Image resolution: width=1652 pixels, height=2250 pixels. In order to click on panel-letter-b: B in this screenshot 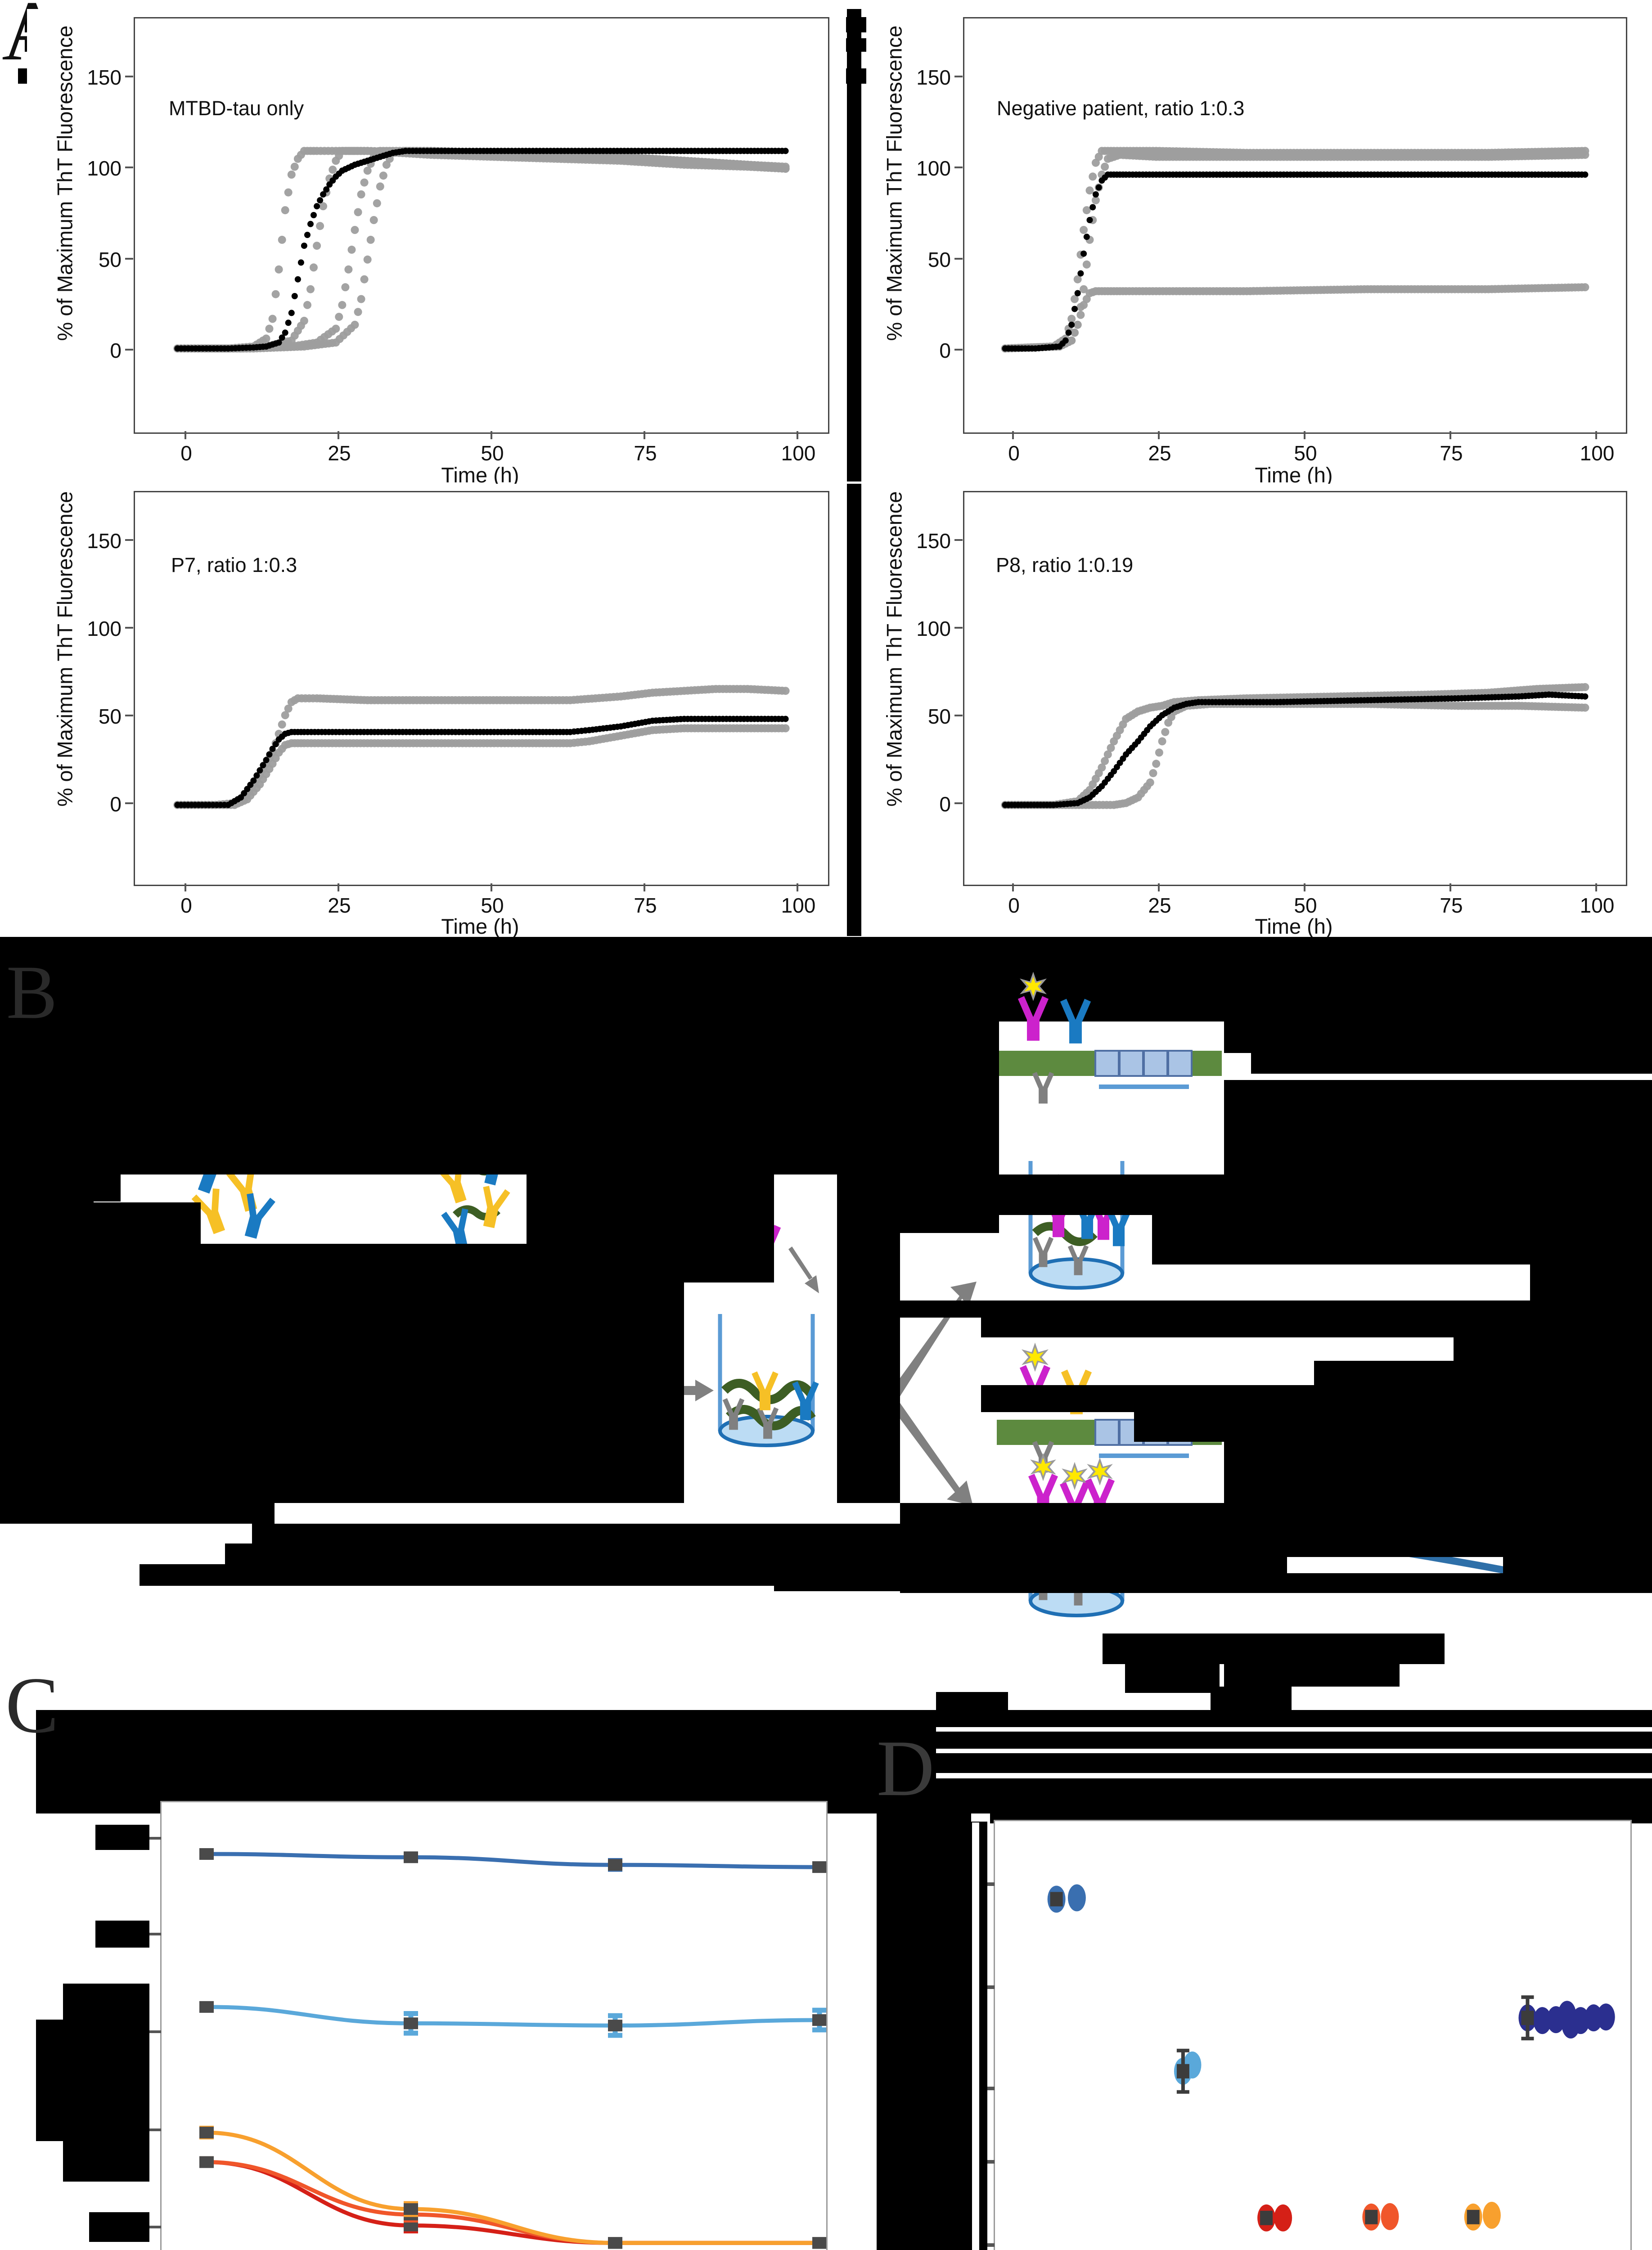, I will do `click(32, 993)`.